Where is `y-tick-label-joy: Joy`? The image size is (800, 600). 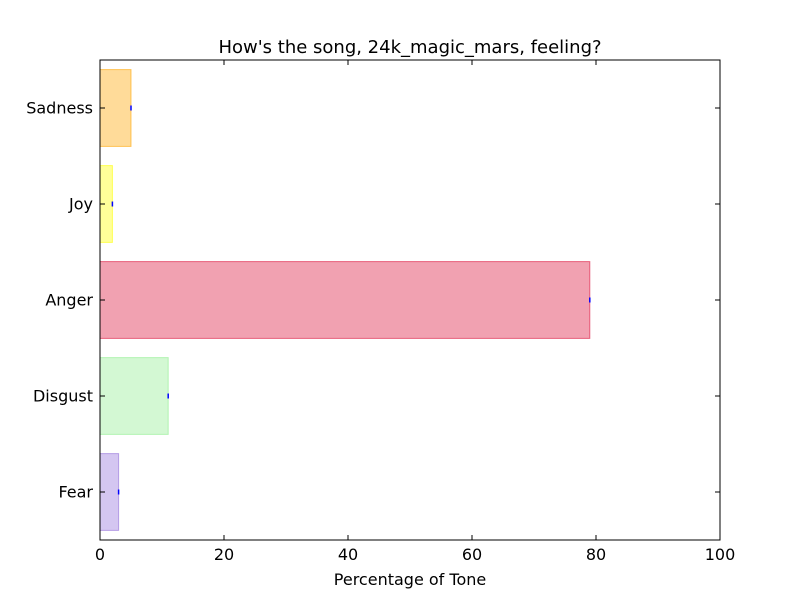
y-tick-label-joy: Joy is located at coordinates (80, 204).